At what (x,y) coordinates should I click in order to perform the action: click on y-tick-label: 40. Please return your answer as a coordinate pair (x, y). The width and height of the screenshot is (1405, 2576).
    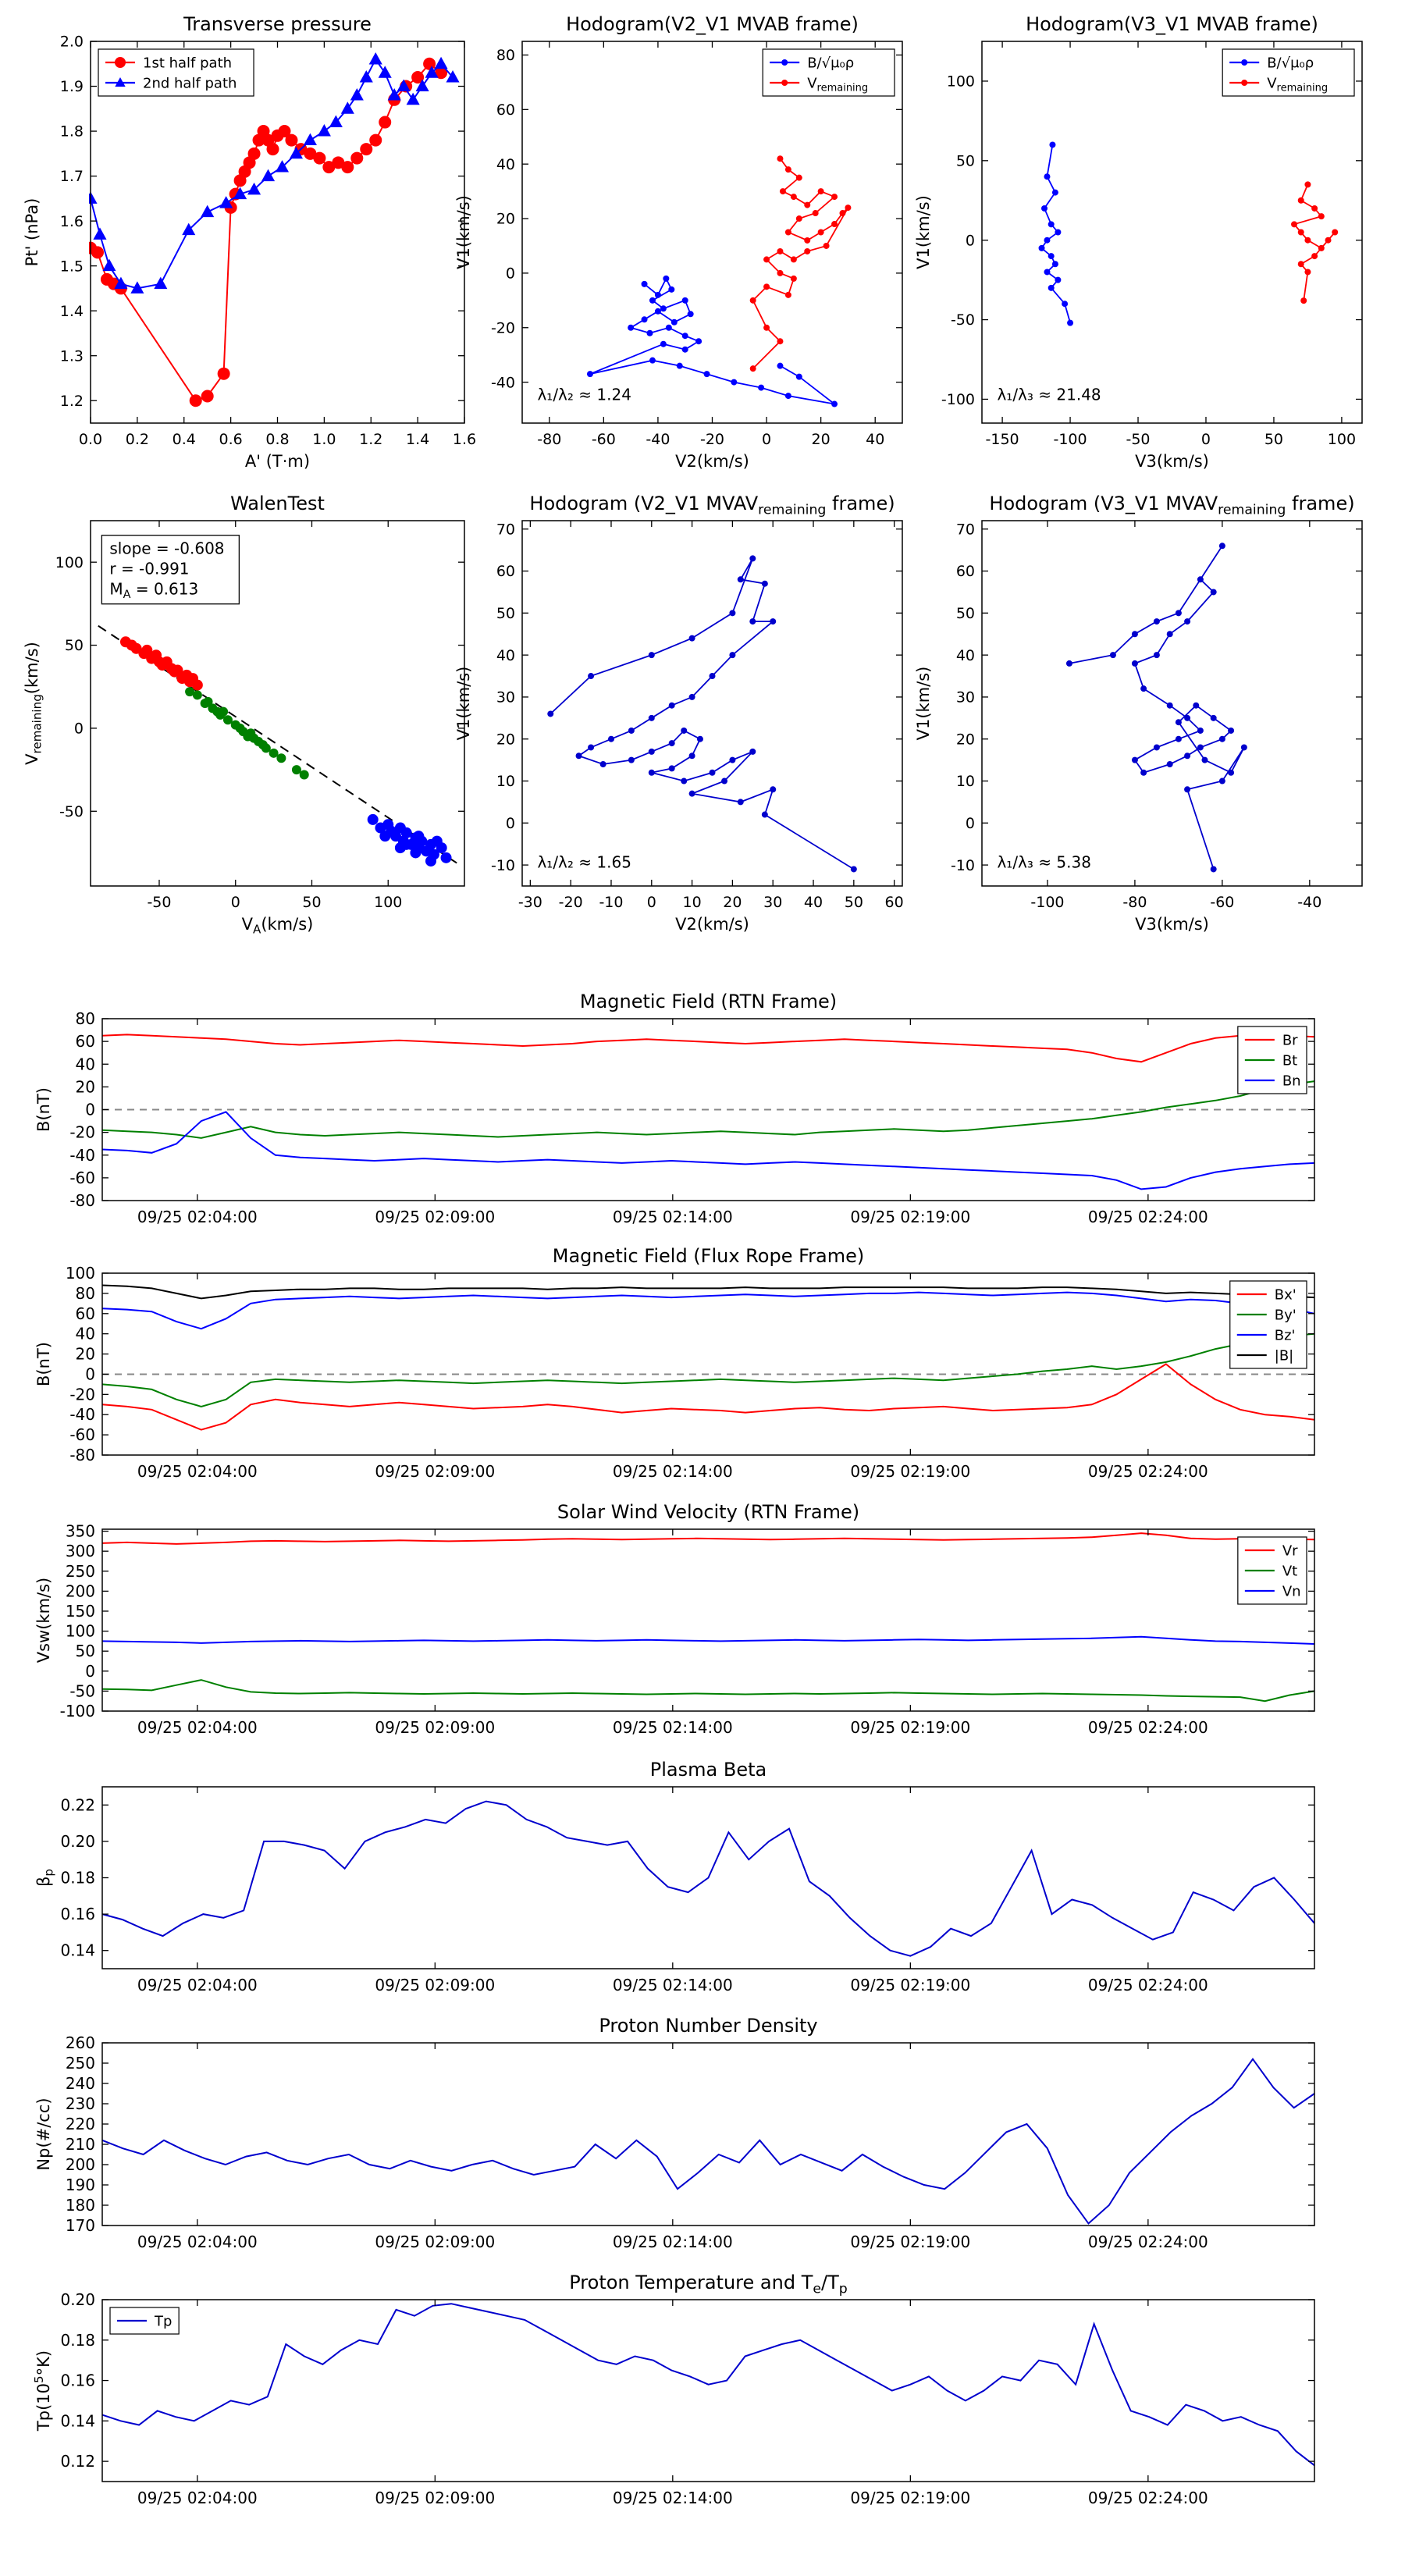
    Looking at the image, I should click on (85, 1064).